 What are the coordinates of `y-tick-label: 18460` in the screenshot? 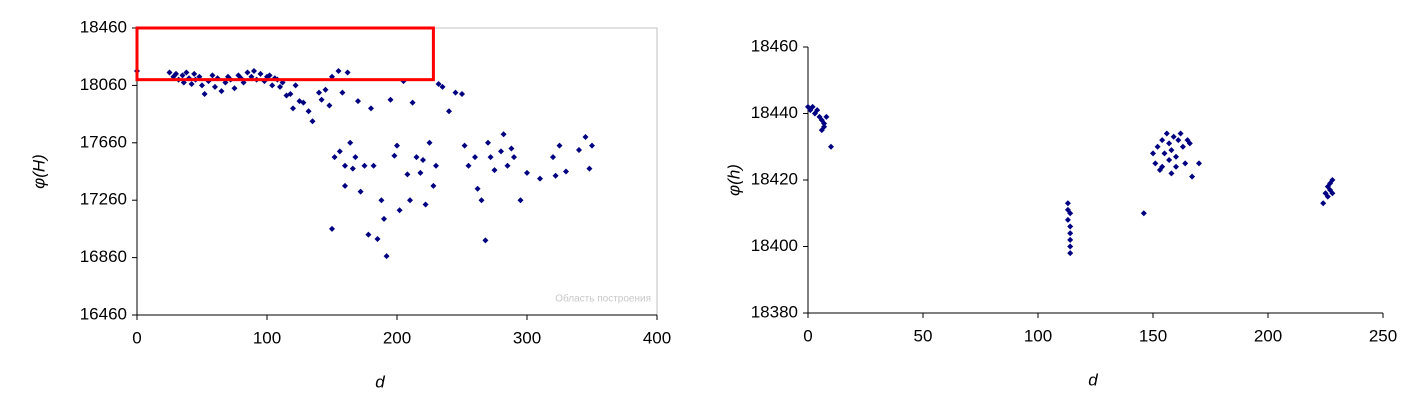 It's located at (774, 45).